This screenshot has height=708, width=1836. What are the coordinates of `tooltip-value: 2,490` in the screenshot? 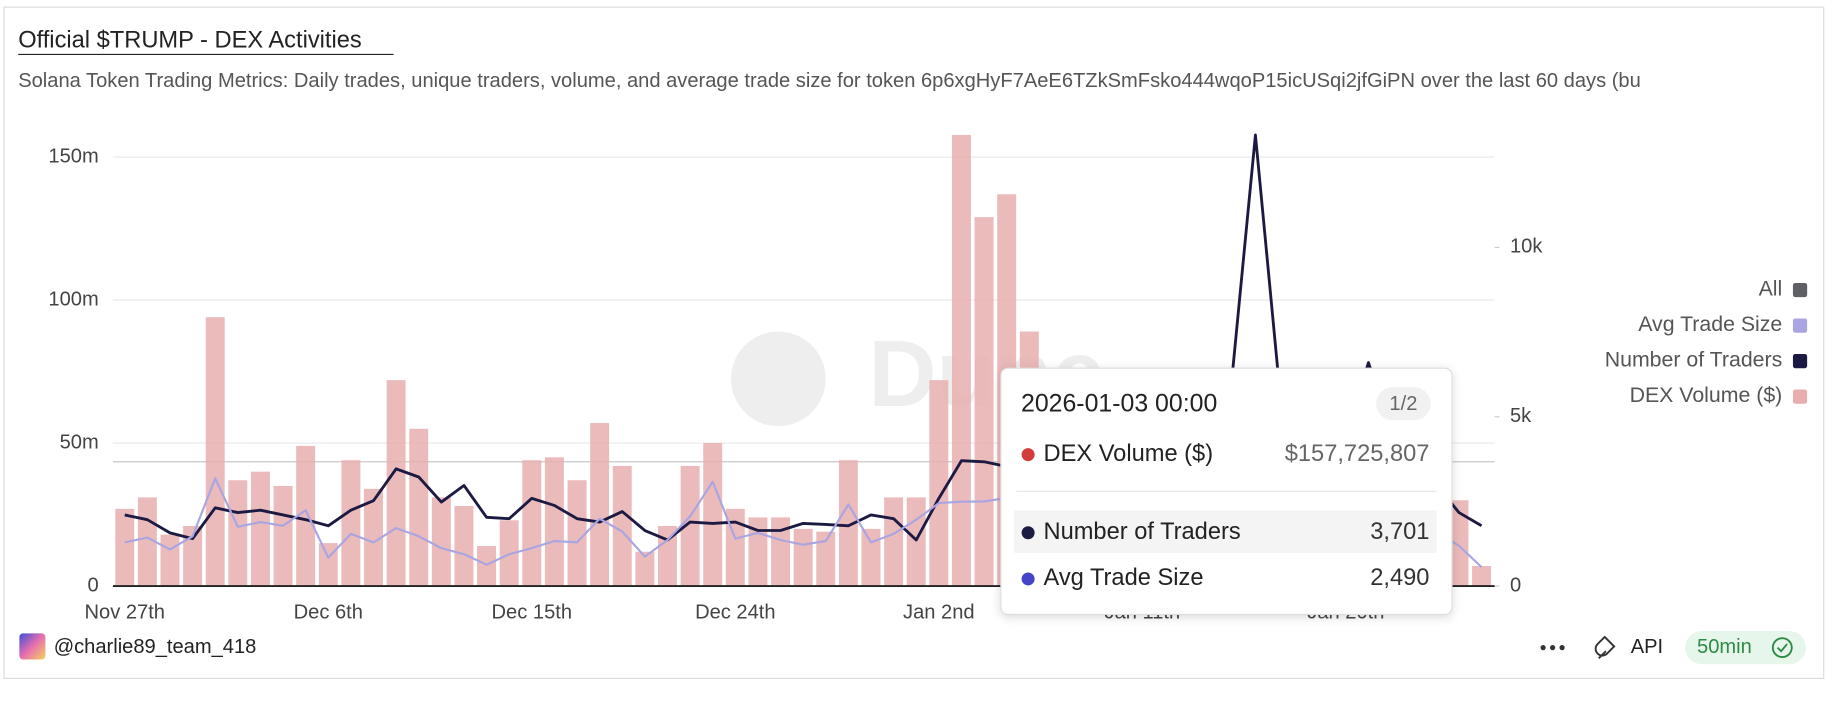 It's located at (1399, 578).